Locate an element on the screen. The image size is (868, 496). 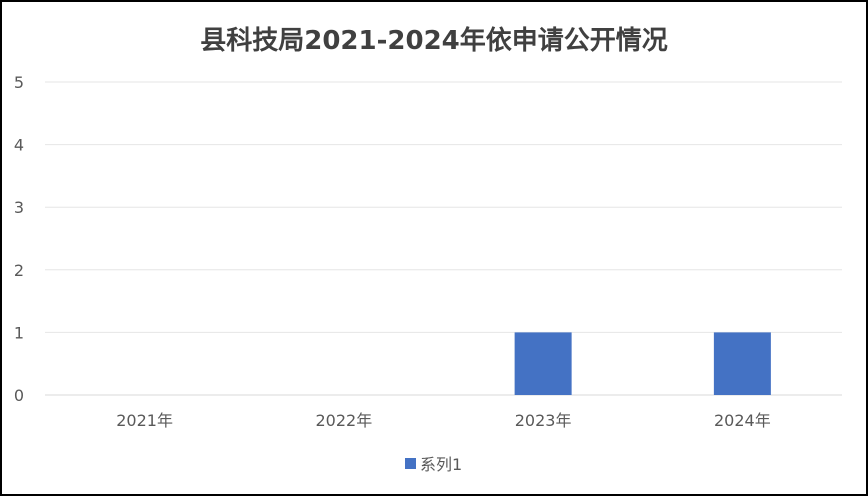
y-tick-label: 1 is located at coordinates (19, 332).